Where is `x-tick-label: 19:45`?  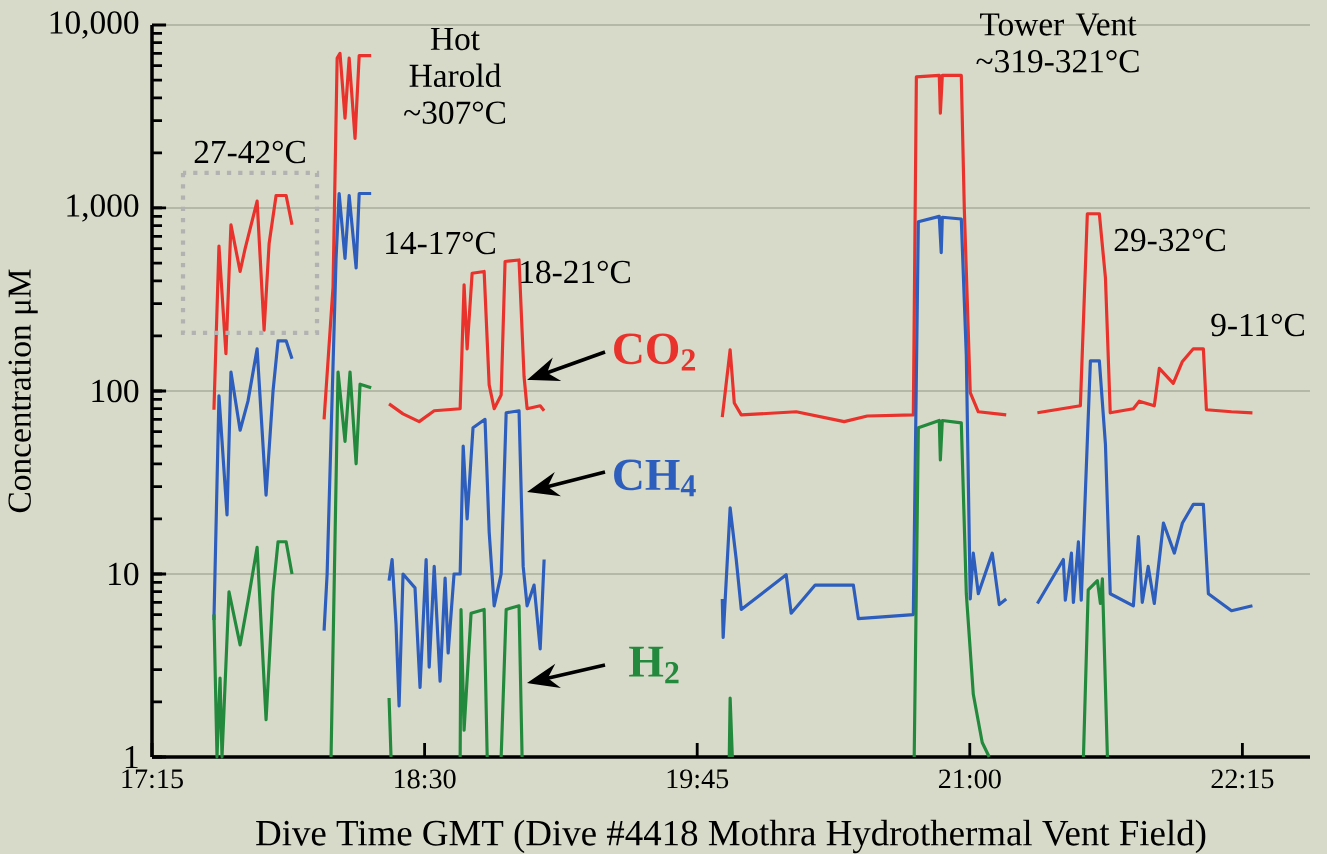
x-tick-label: 19:45 is located at coordinates (698, 779).